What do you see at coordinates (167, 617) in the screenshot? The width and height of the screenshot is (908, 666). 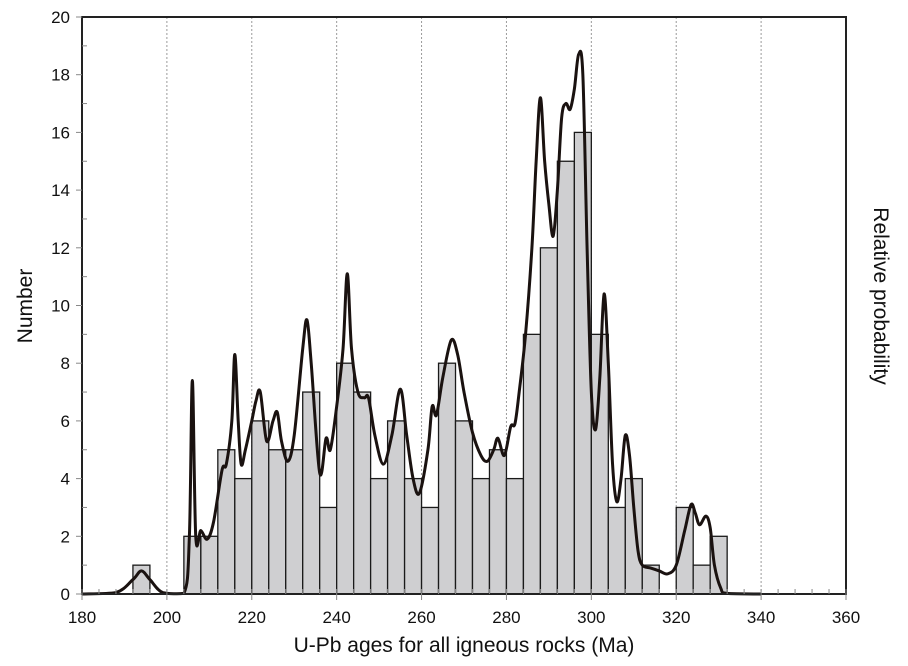 I see `x-tick-label: 200` at bounding box center [167, 617].